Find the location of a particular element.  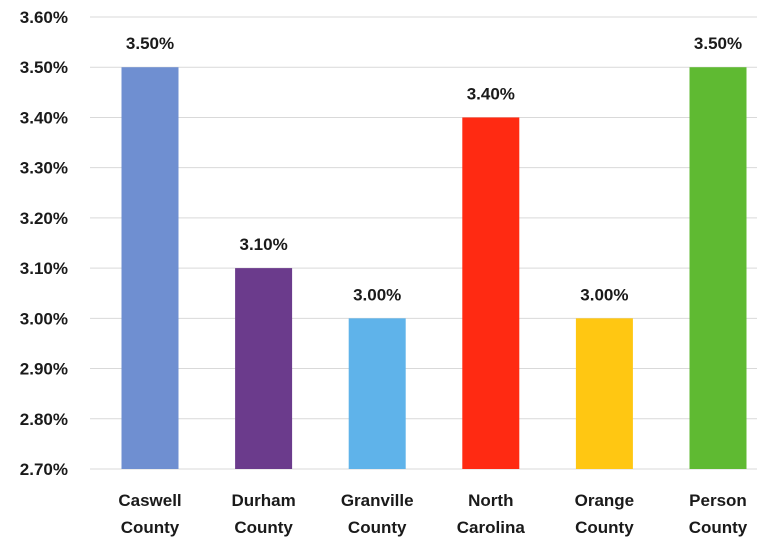

y-tick-label: 2.90% is located at coordinates (44, 369).